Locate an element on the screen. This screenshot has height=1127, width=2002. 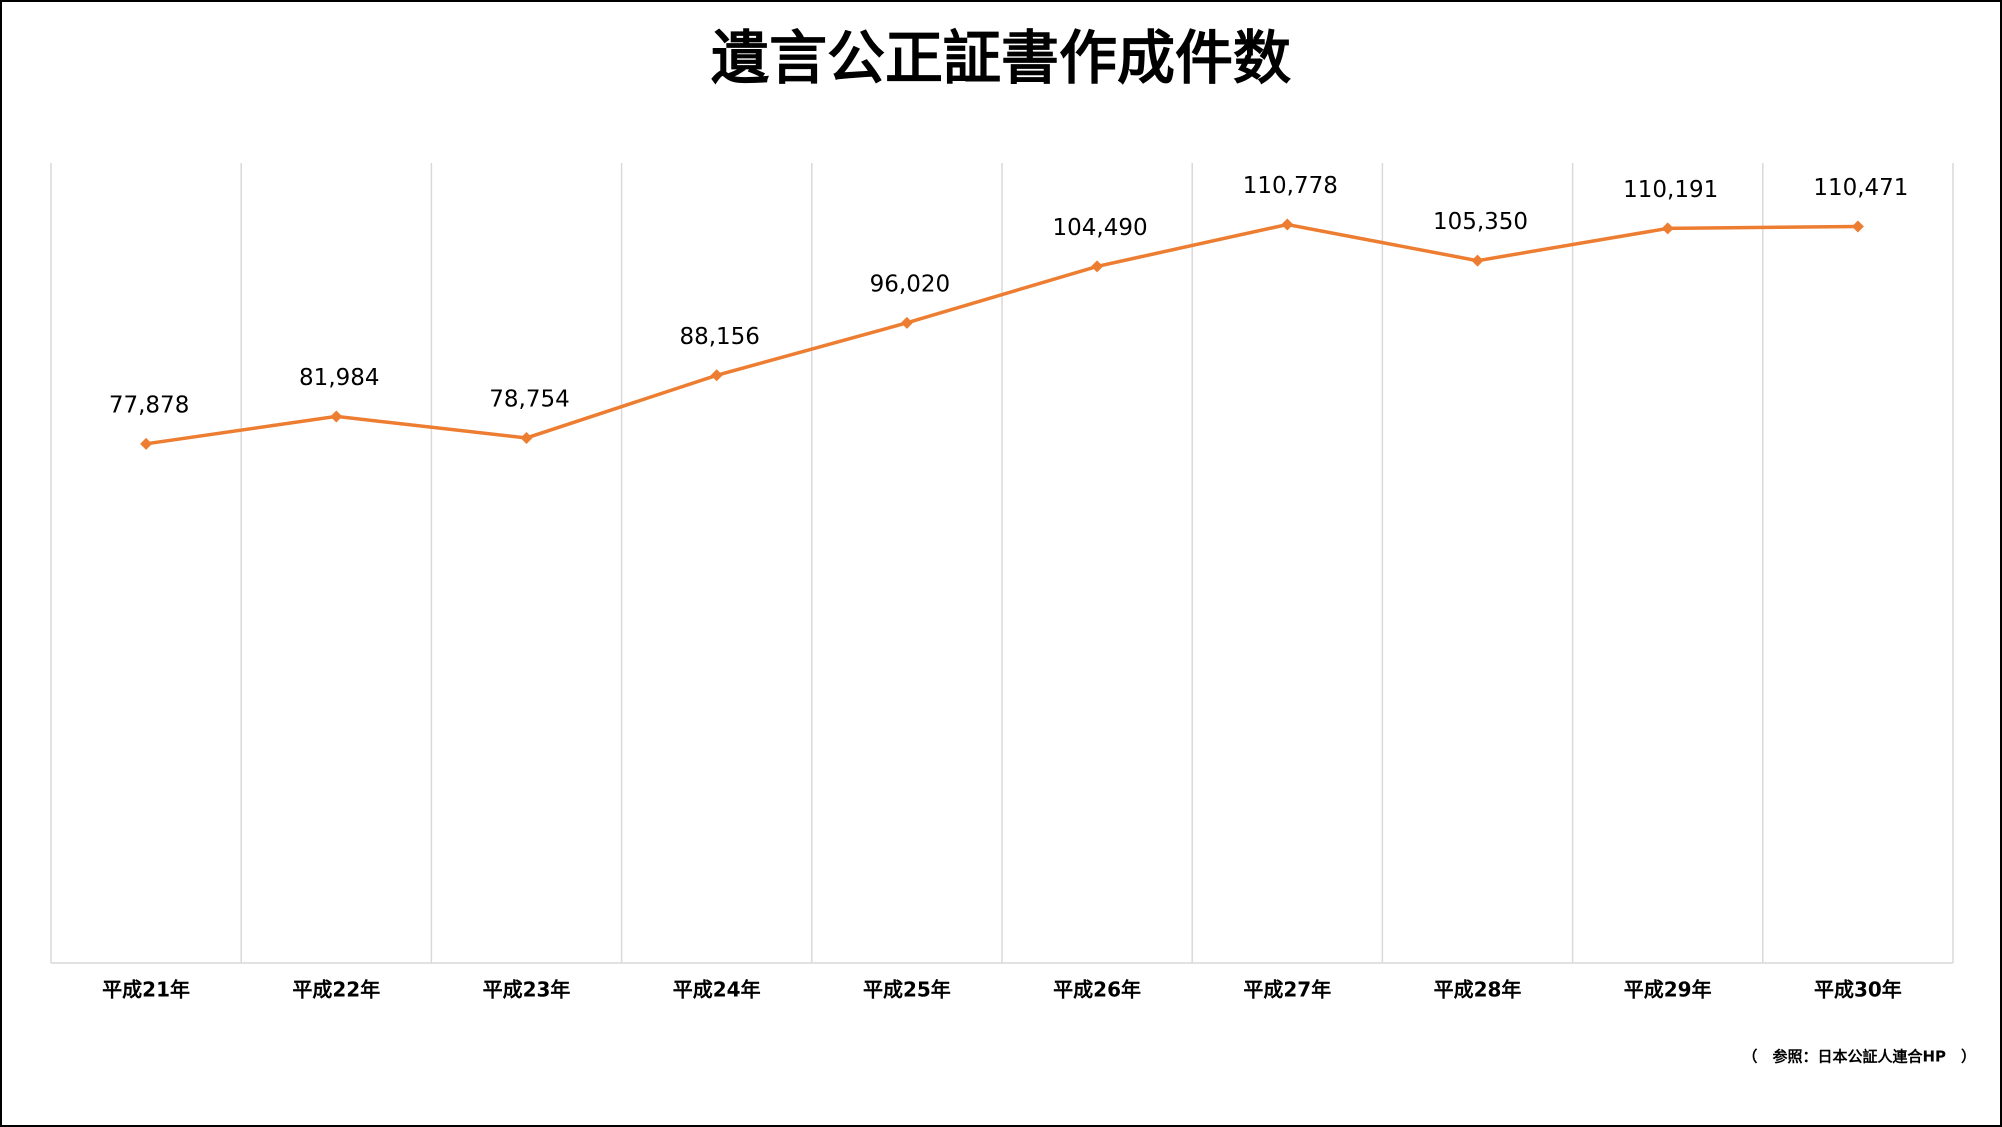
data-label: 81,984 is located at coordinates (339, 378).